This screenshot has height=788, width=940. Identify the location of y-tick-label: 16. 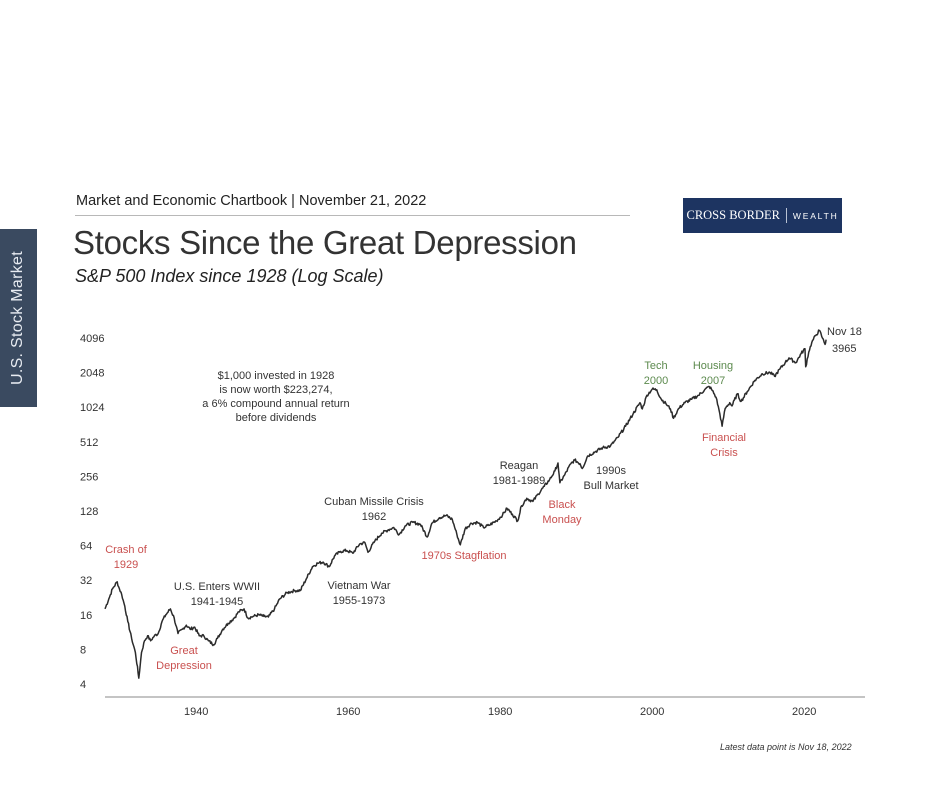
(86, 616).